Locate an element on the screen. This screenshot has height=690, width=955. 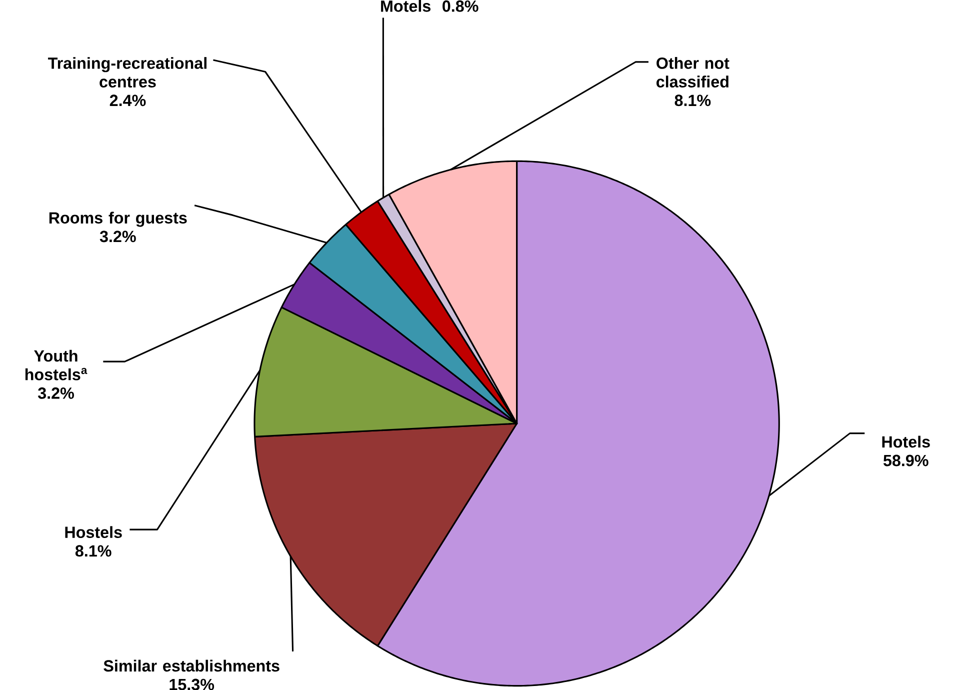
slice-label: Motels is located at coordinates (405, 6).